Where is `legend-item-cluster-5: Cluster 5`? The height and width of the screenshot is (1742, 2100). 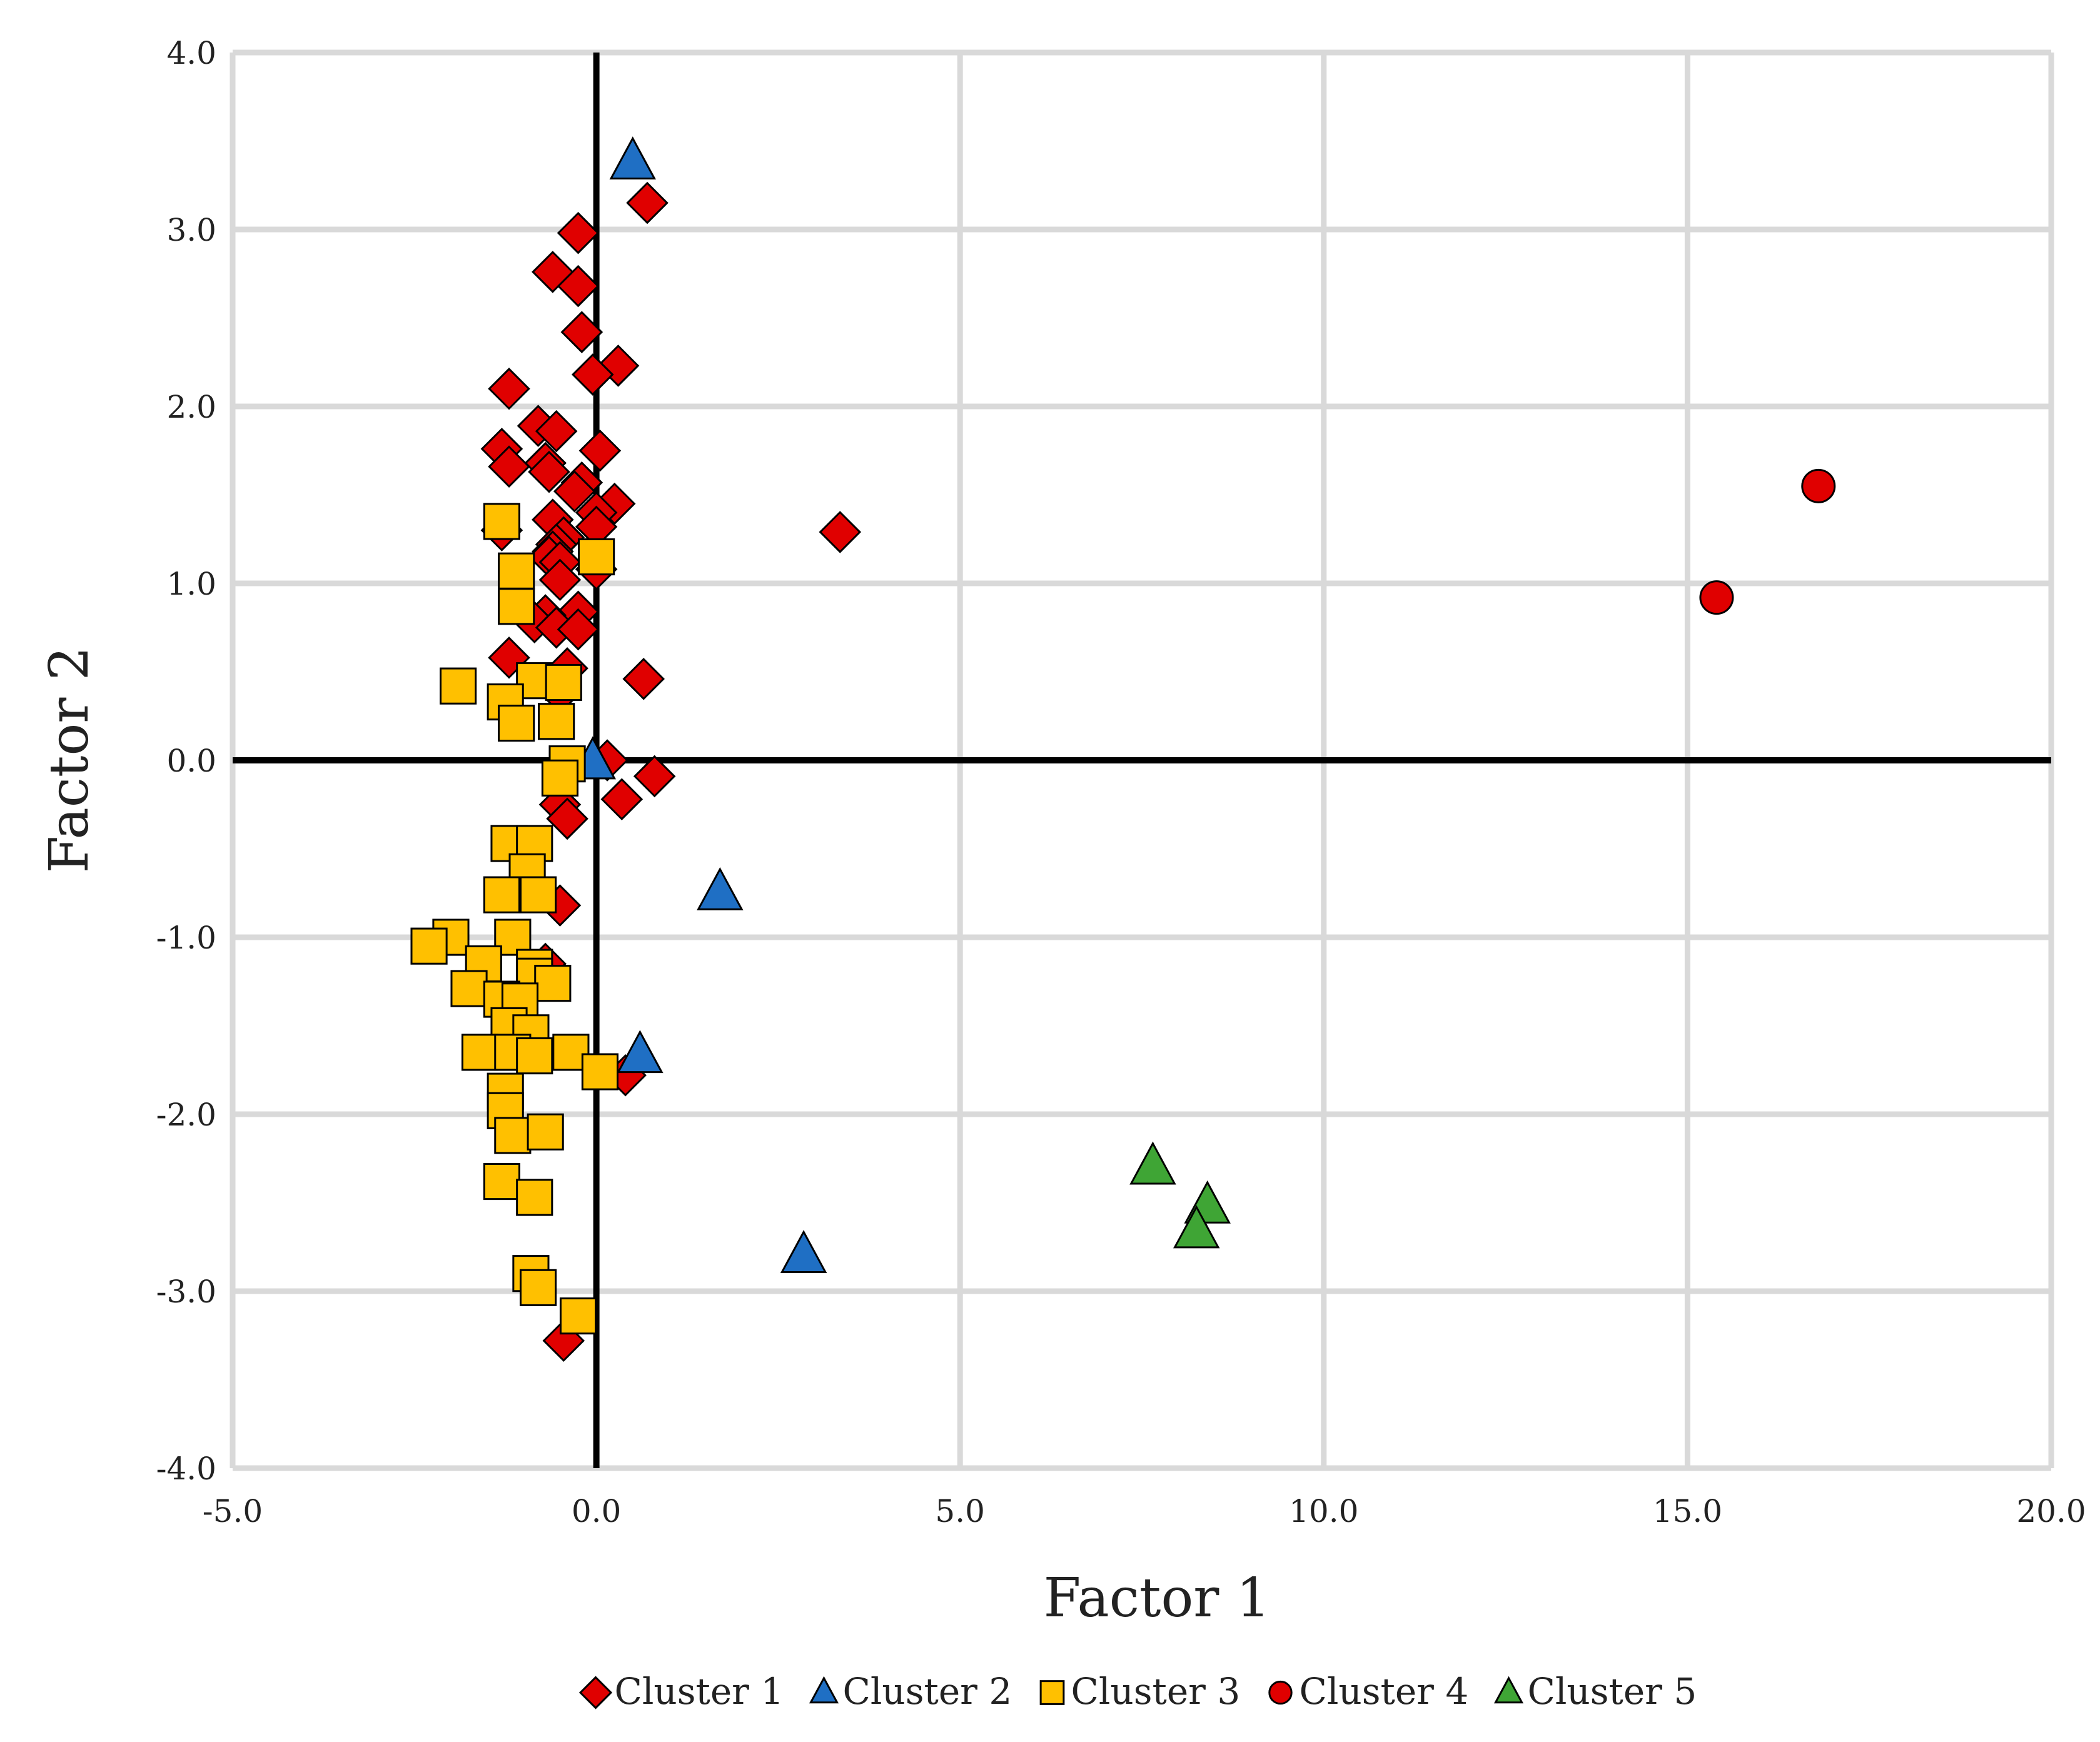
legend-item-cluster-5: Cluster 5 is located at coordinates (1595, 1691).